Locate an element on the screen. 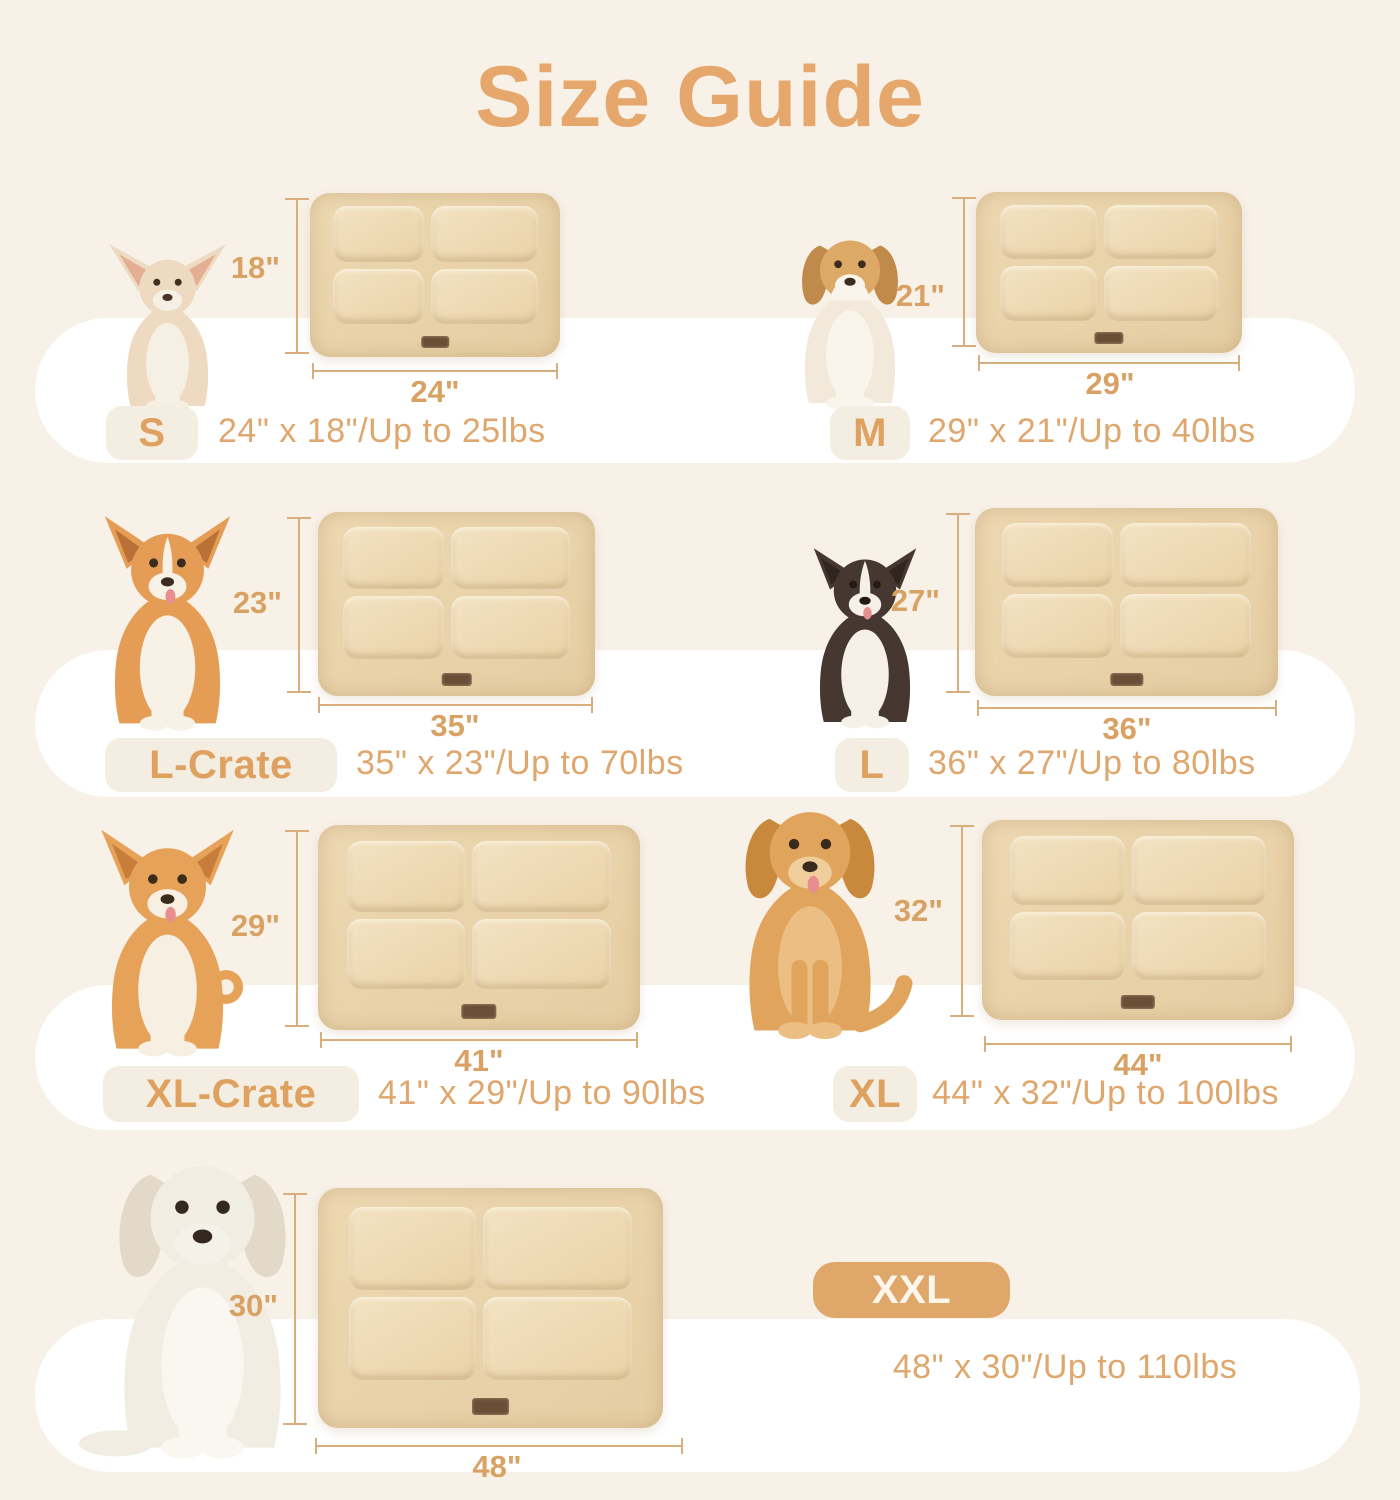 This screenshot has width=1400, height=1500. width-dimension-label: 24" is located at coordinates (435, 391).